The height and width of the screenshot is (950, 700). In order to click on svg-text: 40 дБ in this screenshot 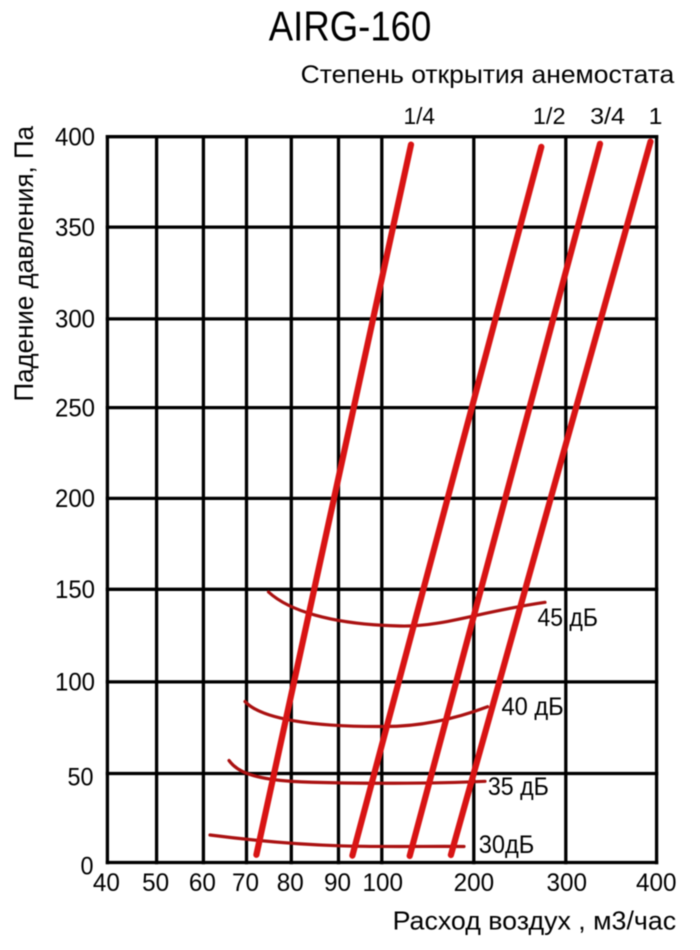, I will do `click(533, 707)`.